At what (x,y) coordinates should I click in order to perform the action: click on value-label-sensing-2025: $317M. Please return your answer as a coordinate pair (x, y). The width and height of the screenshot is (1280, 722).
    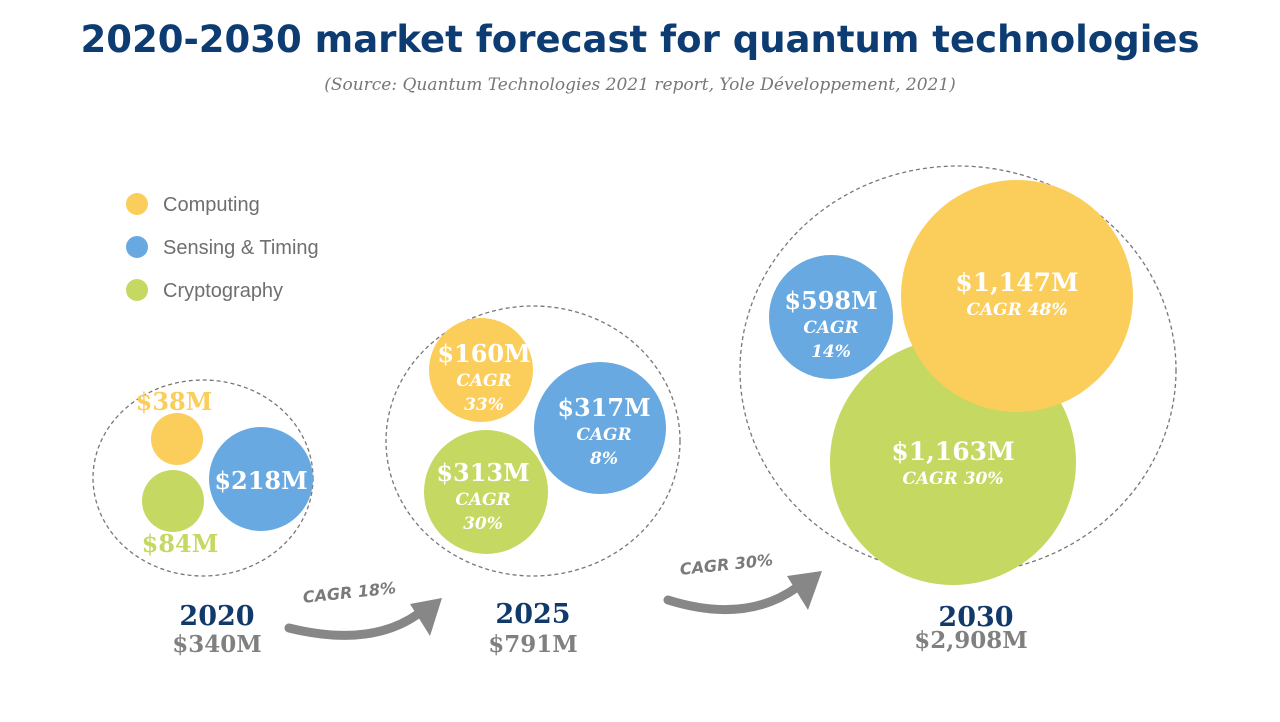
    Looking at the image, I should click on (603, 407).